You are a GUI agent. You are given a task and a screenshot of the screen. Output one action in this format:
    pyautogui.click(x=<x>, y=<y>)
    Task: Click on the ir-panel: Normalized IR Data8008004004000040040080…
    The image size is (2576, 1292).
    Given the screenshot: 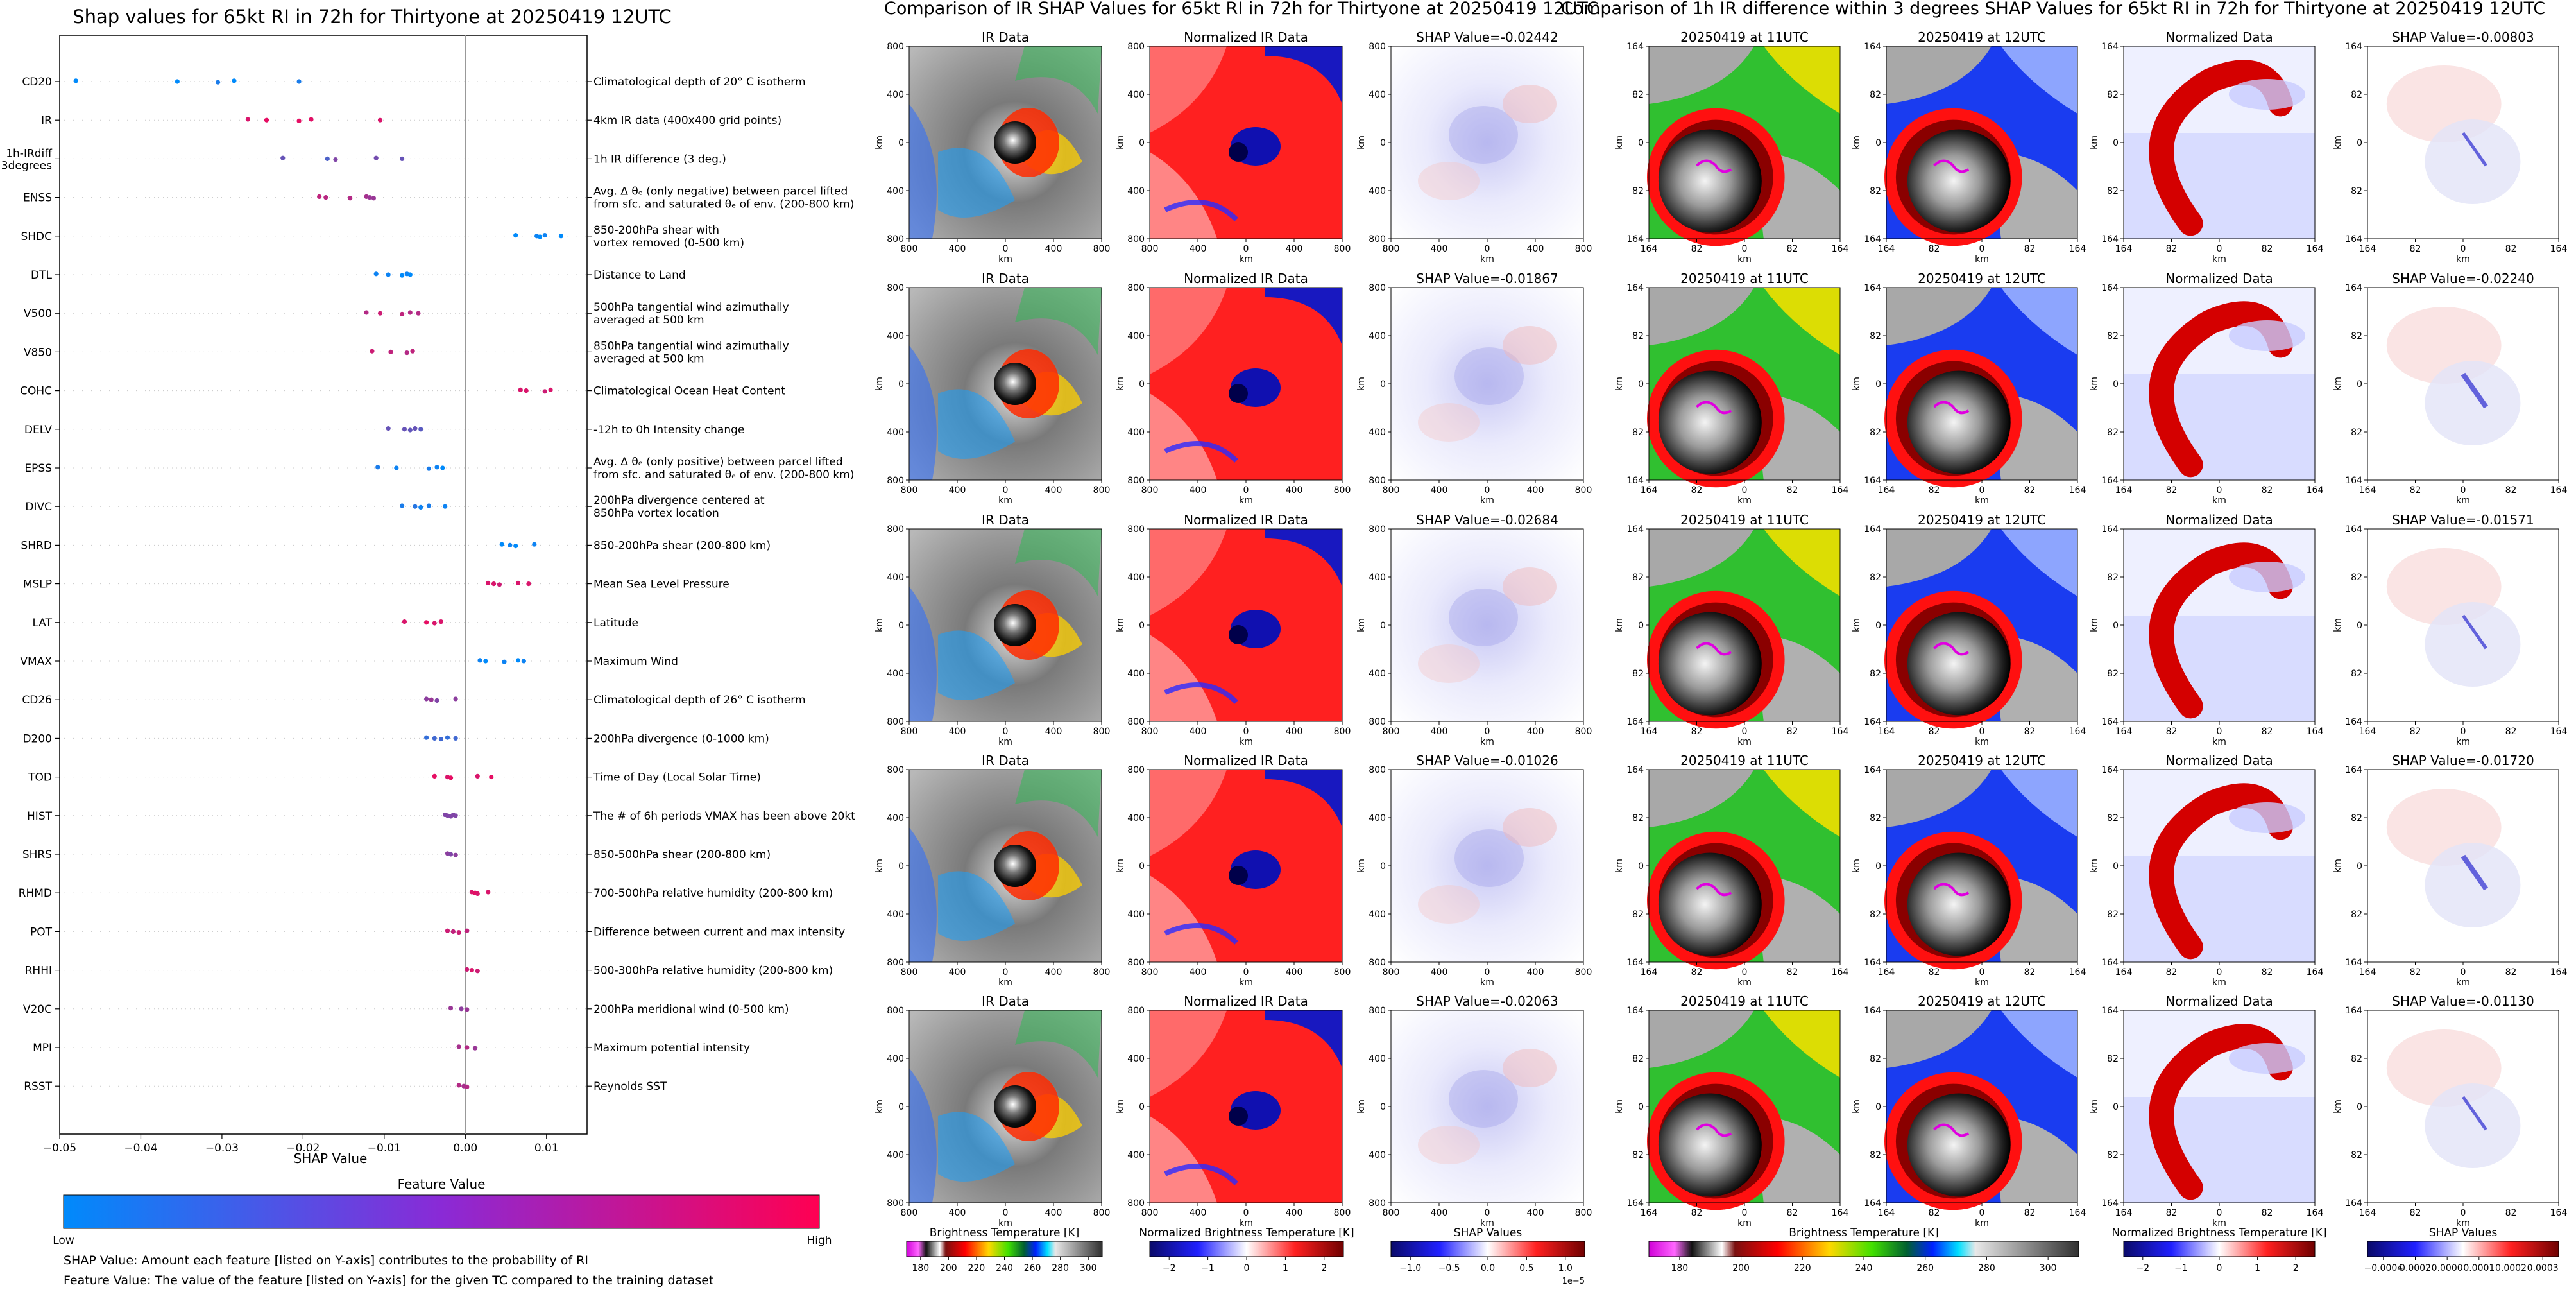 What is the action you would take?
    pyautogui.click(x=1233, y=1111)
    